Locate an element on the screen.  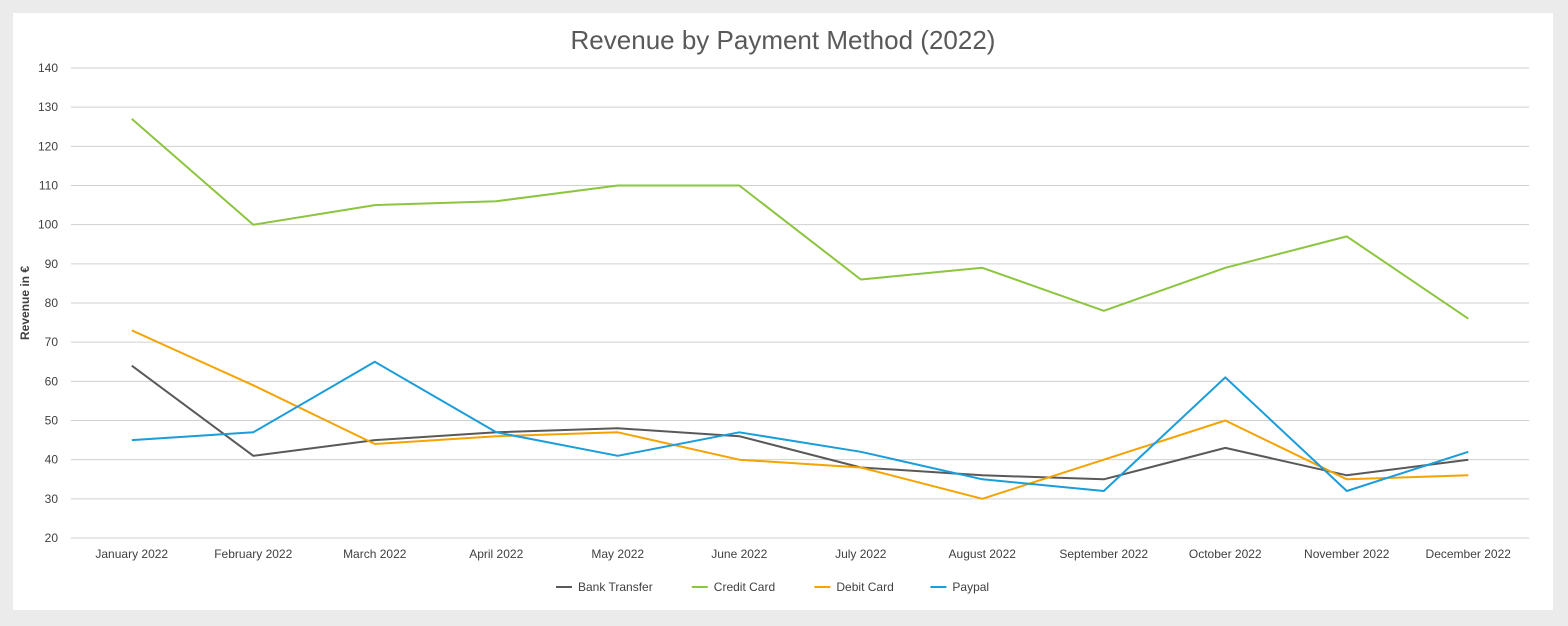
legend-label: Credit Card is located at coordinates (744, 587).